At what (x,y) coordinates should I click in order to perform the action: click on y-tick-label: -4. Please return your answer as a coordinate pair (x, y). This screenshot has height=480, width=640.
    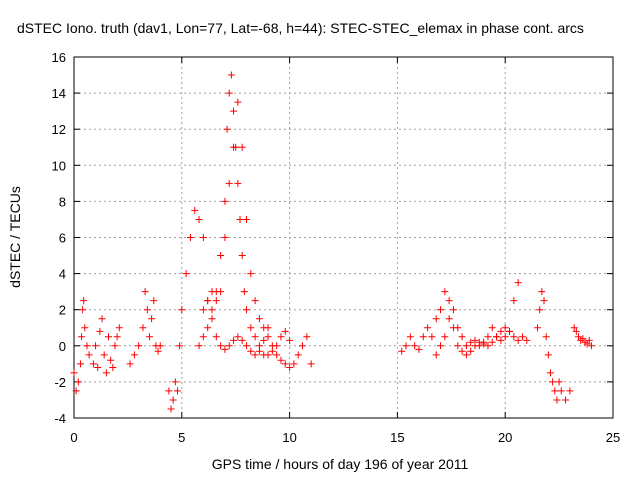
    Looking at the image, I should click on (60, 418).